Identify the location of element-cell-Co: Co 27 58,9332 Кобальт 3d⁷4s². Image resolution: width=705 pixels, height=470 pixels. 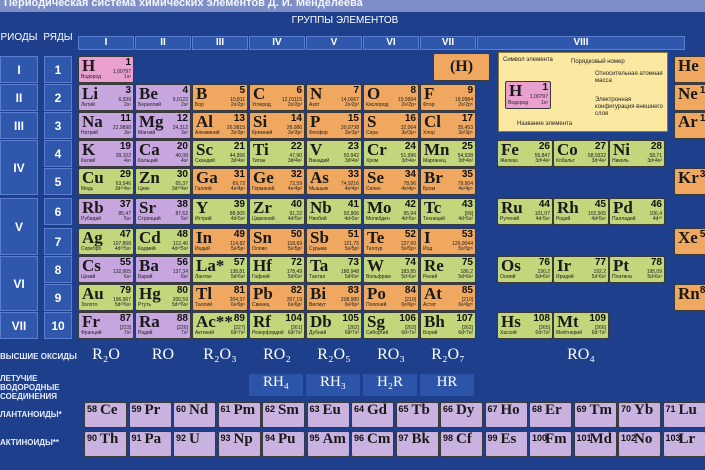
(581, 153).